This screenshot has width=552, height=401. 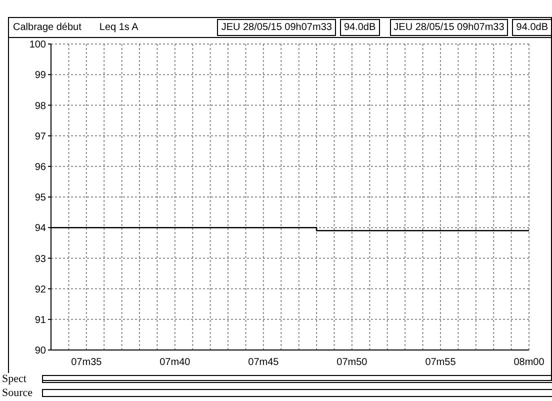 I want to click on y-tick-label: 100, so click(x=37, y=45).